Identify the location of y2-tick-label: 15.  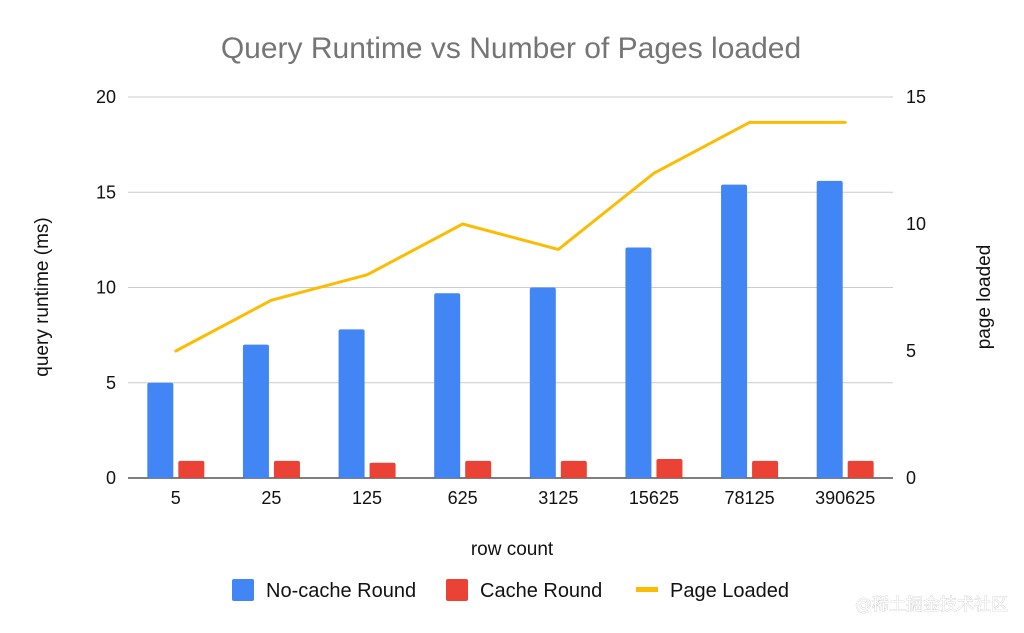
(916, 97).